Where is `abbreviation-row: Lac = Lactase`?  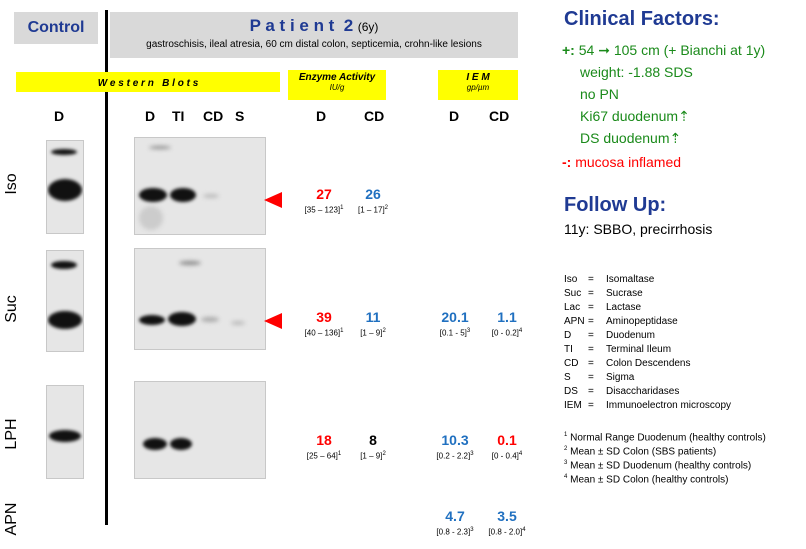
abbreviation-row: Lac = Lactase is located at coordinates (603, 307).